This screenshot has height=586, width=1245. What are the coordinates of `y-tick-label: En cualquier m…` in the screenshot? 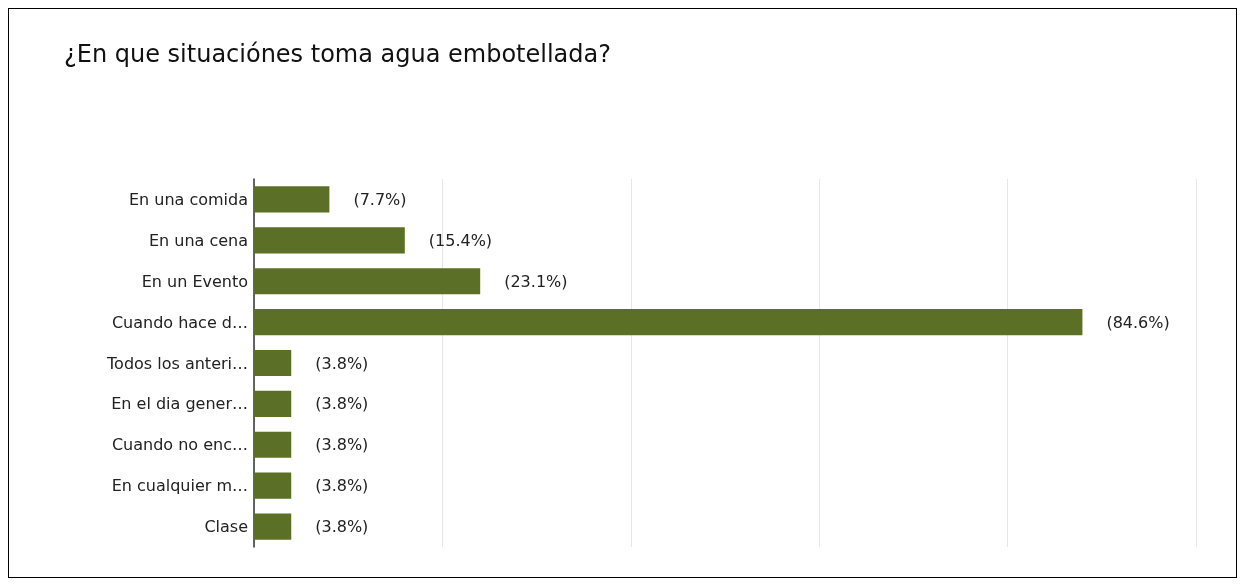 It's located at (179, 486).